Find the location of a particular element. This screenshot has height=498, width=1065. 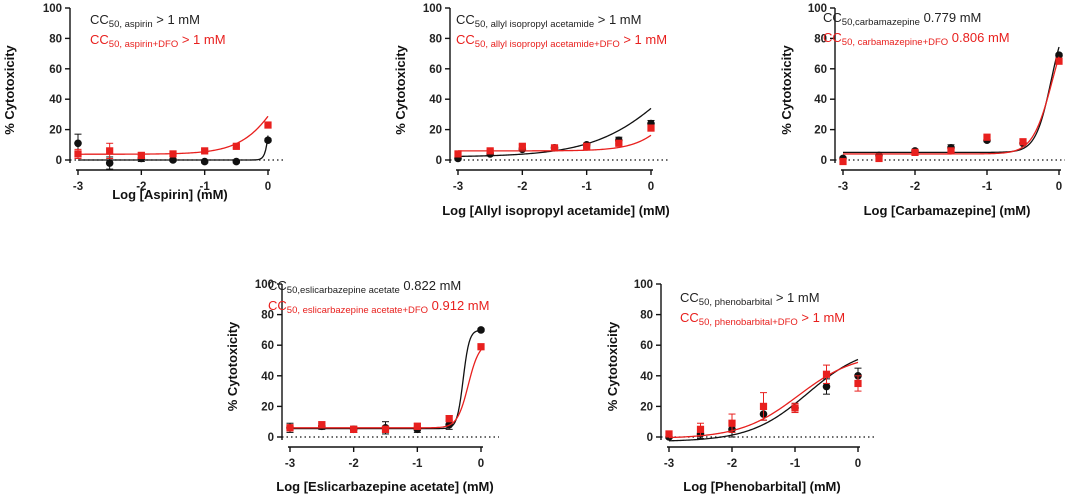

x-axis-title: Log [Phenobarbital] (mM) is located at coordinates (761, 486).